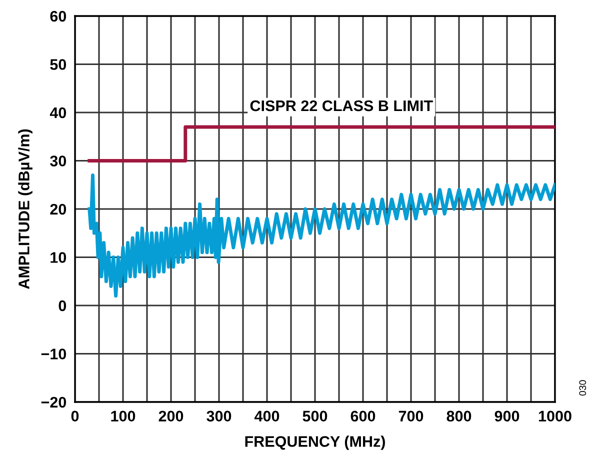  What do you see at coordinates (25, 209) in the screenshot?
I see `y-axis-title: AMPLITUDE (dBµV/m)` at bounding box center [25, 209].